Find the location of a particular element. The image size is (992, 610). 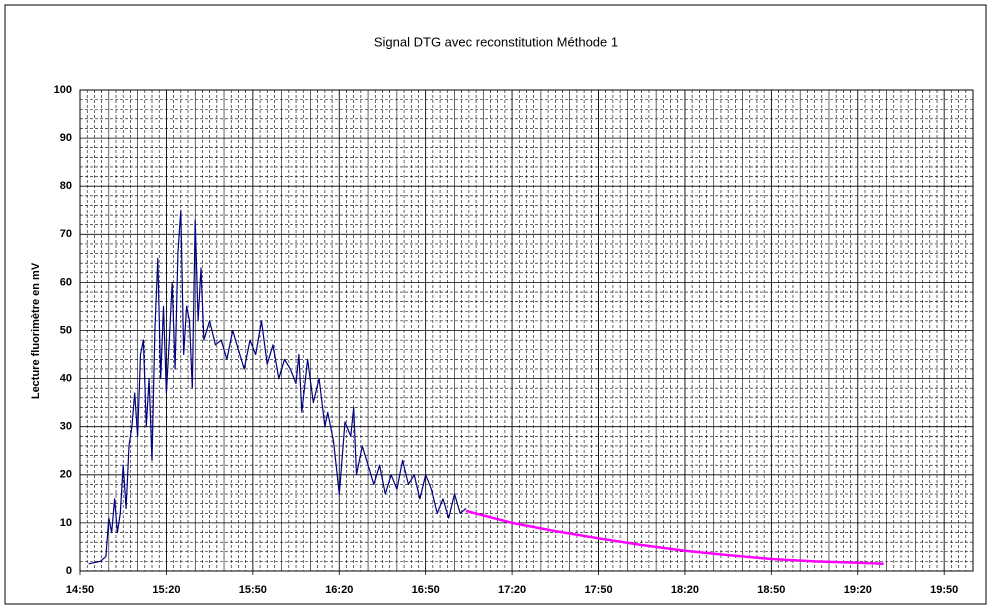

chart-title: Signal DTG avec reconstitution Méthode 1 is located at coordinates (496, 41).